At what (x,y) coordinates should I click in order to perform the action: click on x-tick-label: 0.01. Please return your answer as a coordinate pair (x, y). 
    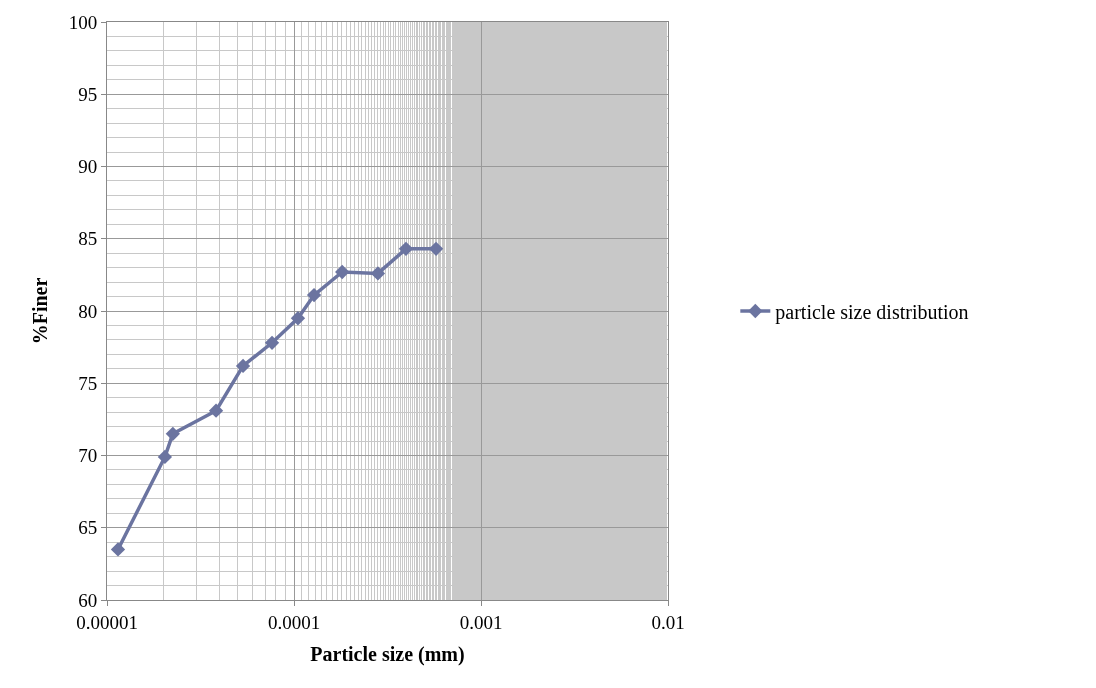
    Looking at the image, I should click on (668, 622).